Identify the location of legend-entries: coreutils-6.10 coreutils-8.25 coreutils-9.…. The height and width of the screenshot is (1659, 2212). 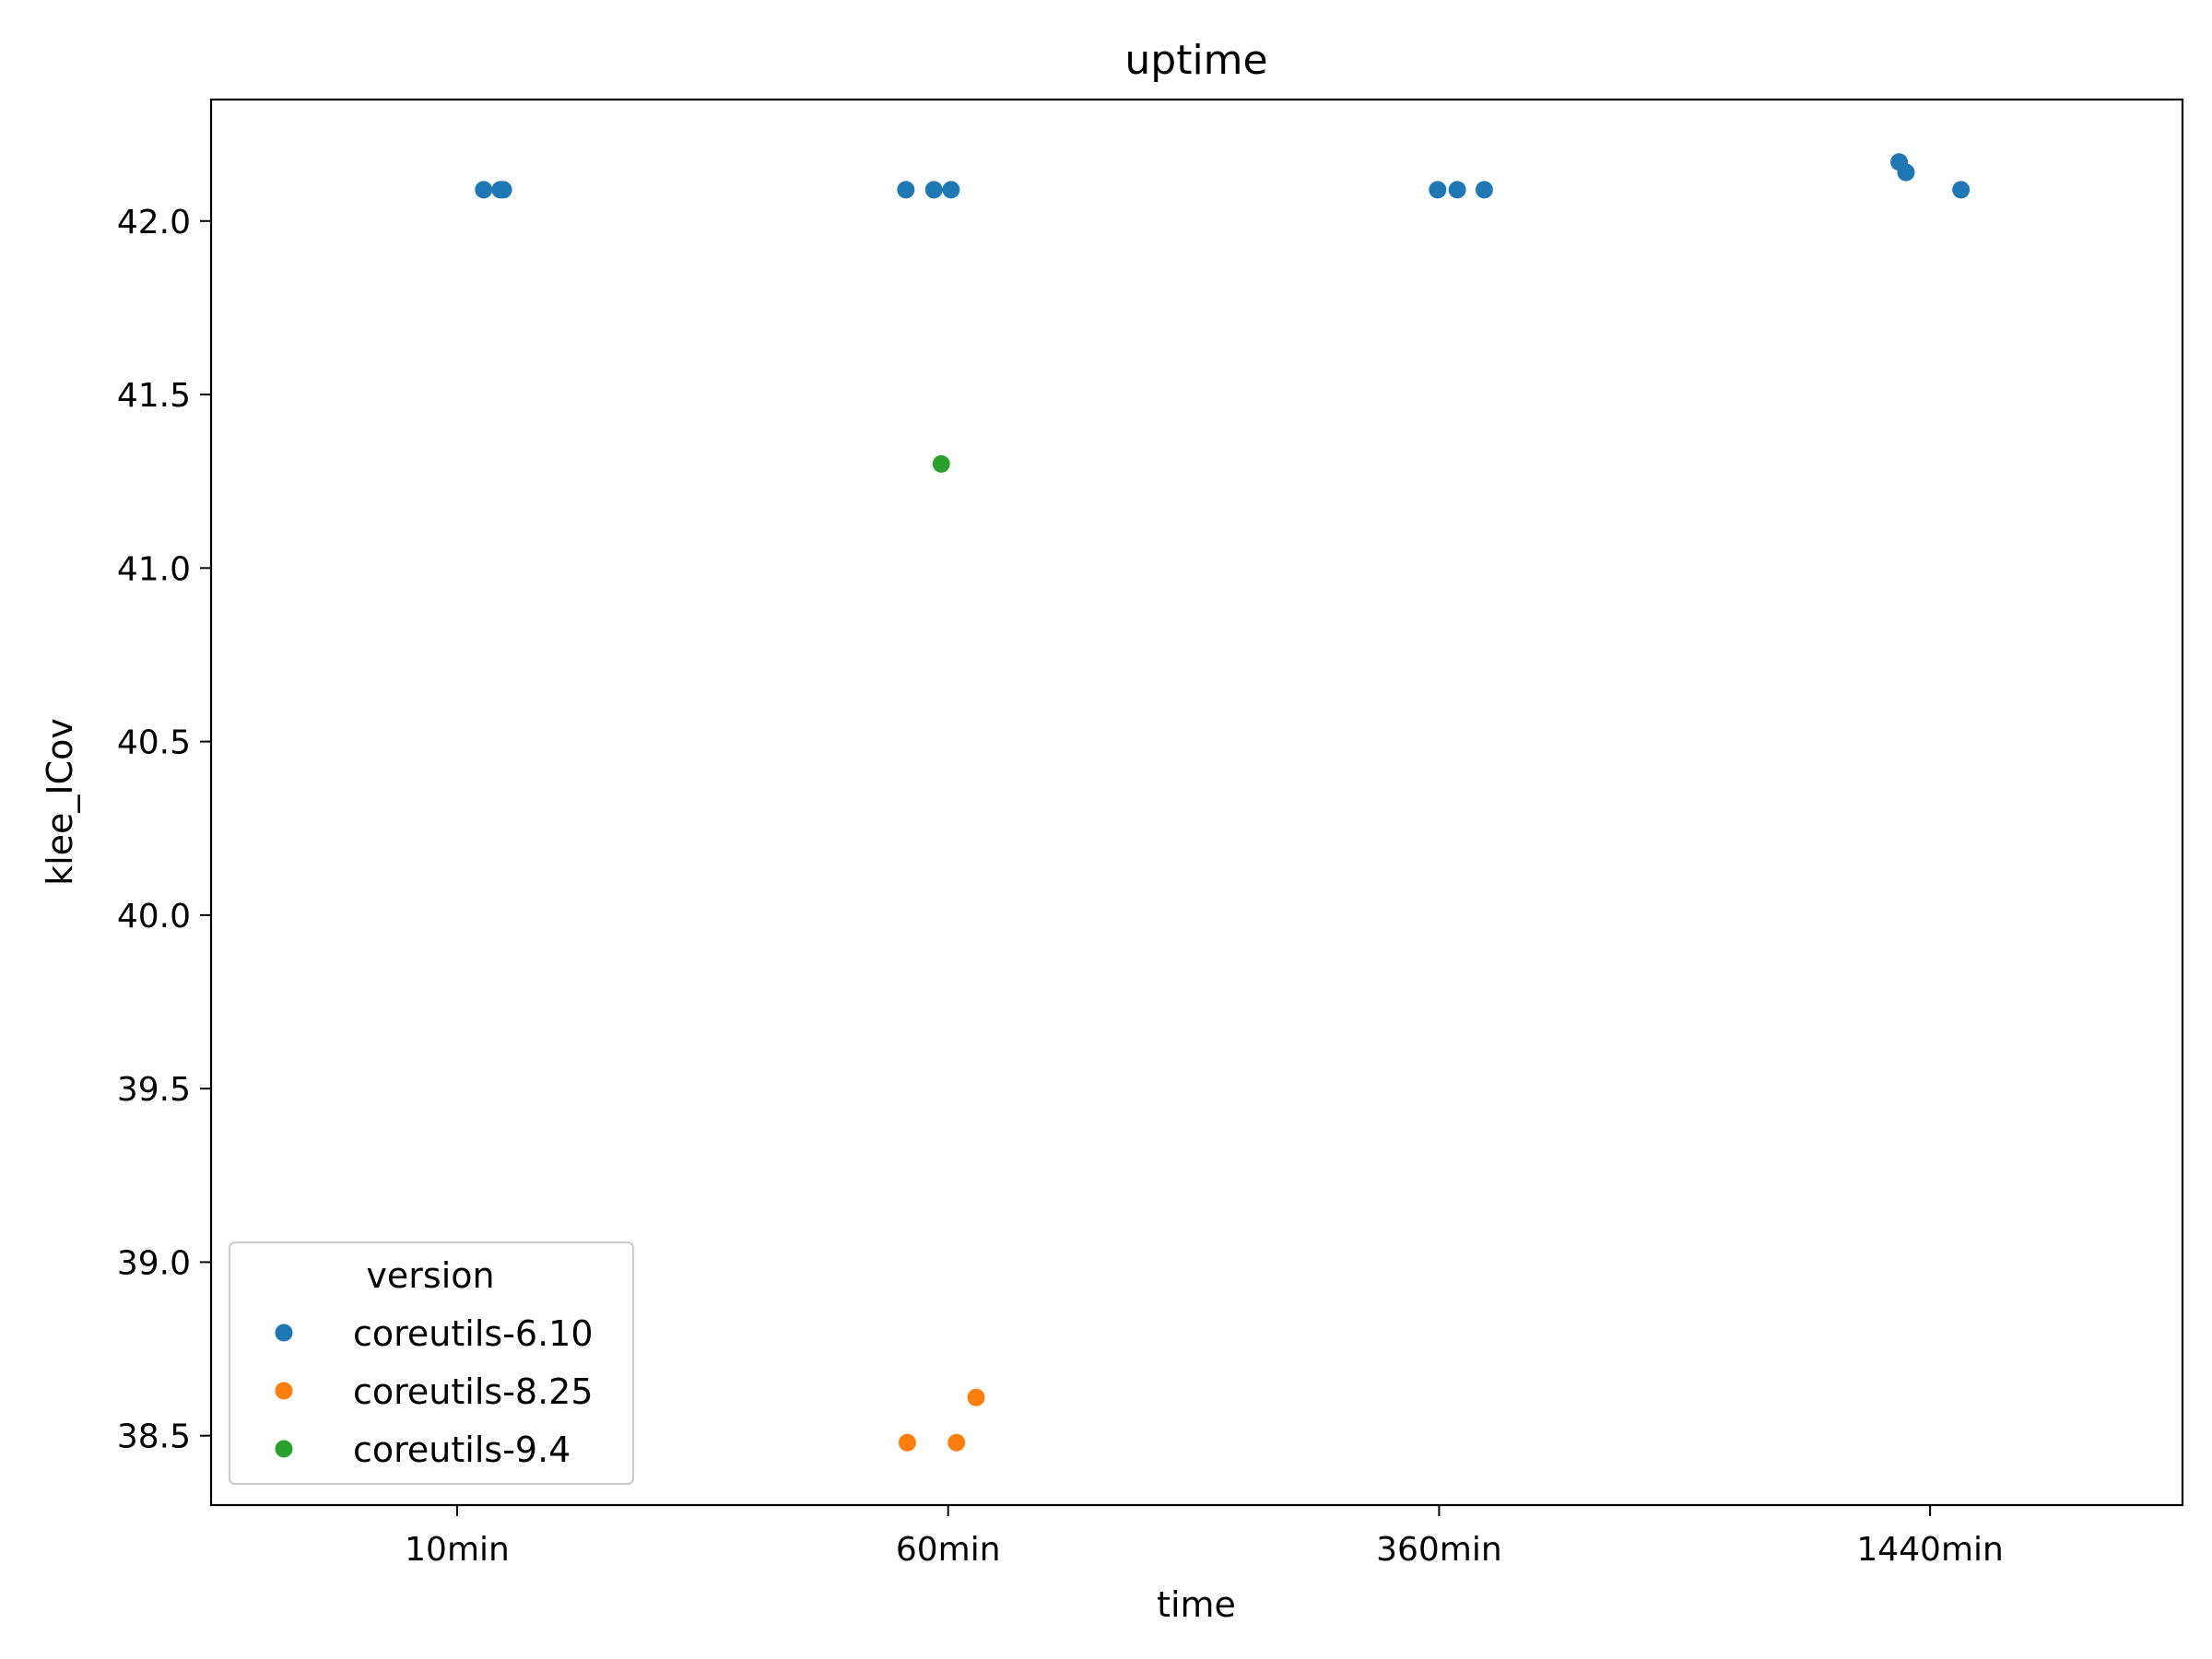
(434, 1391).